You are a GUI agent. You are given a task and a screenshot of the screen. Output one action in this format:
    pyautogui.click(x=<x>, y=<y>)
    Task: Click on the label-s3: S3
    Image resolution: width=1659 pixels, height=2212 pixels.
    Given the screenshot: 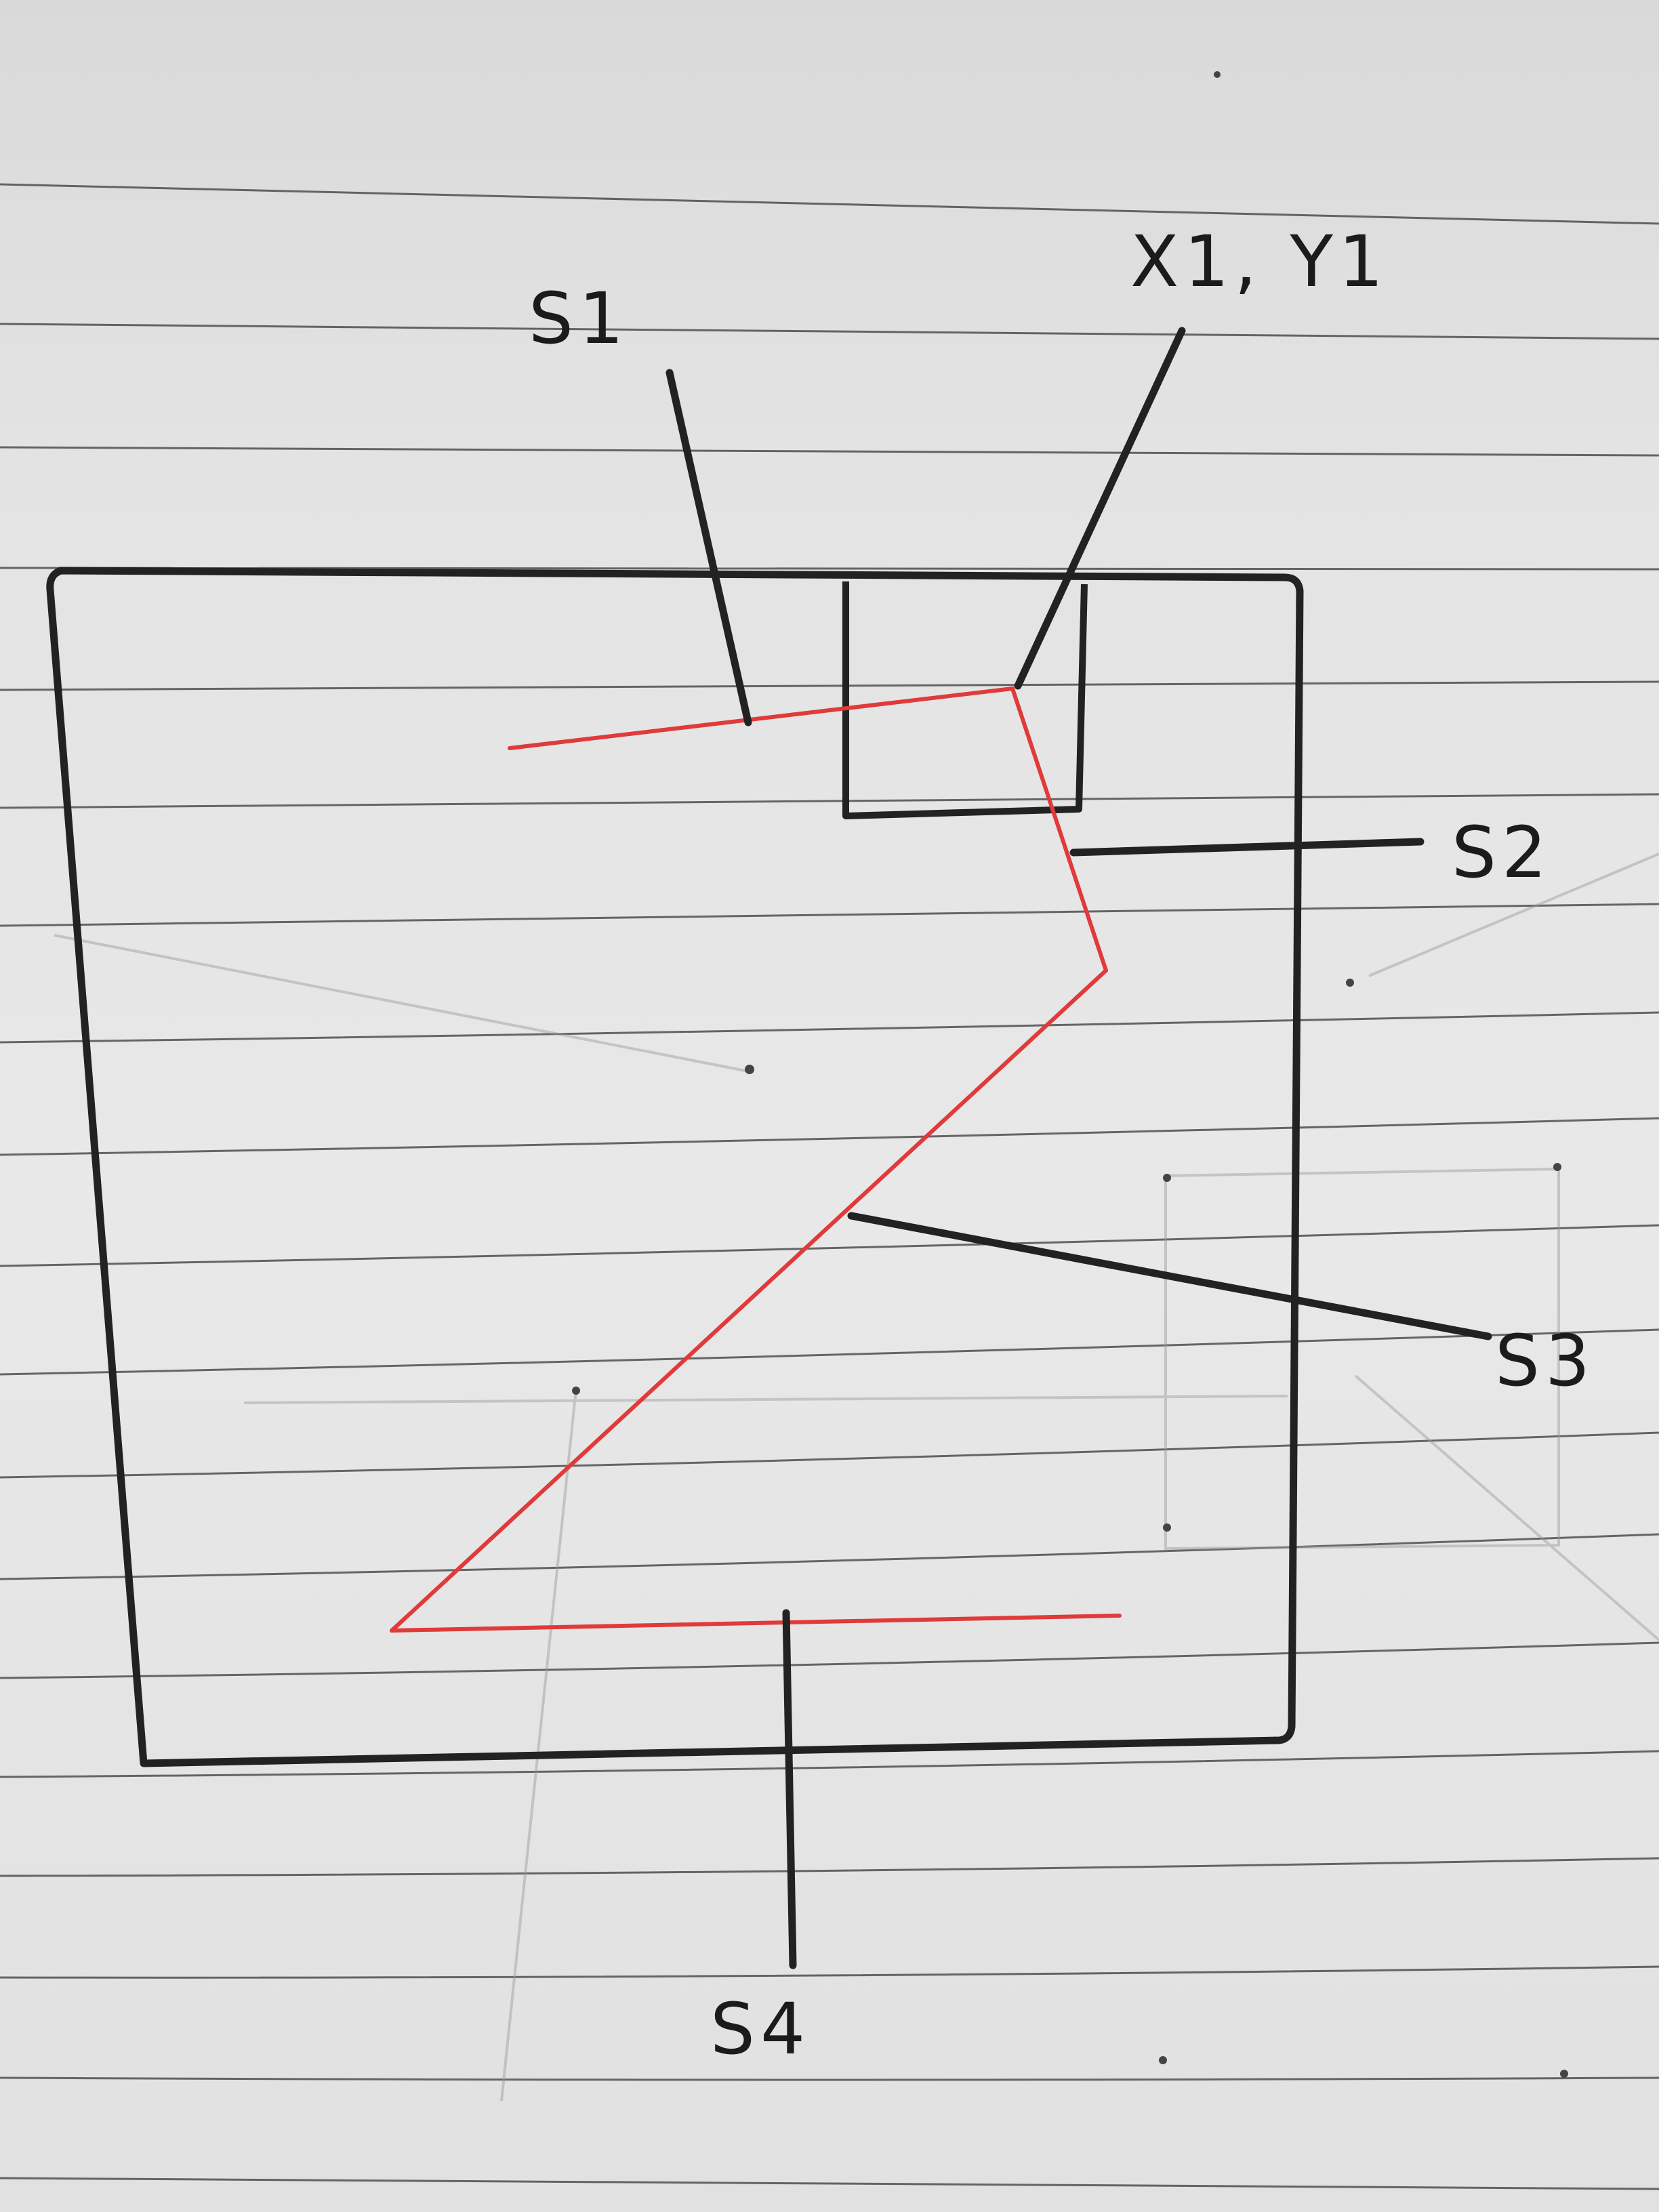 What is the action you would take?
    pyautogui.click(x=1545, y=1360)
    